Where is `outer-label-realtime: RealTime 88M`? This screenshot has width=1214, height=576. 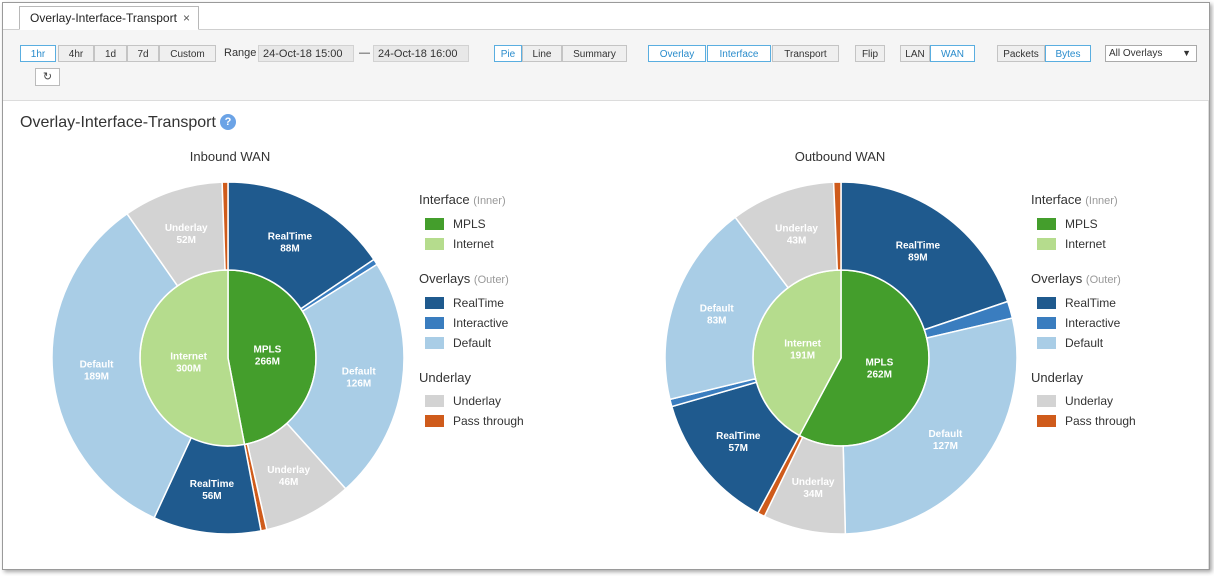
outer-label-realtime: RealTime 88M is located at coordinates (290, 242).